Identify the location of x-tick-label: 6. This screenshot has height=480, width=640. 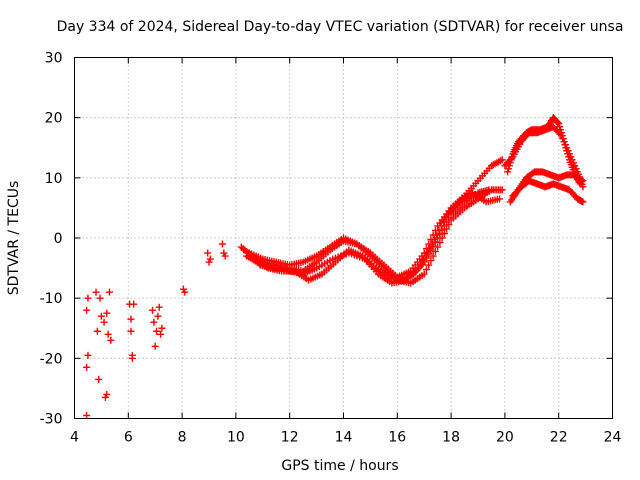
(128, 438).